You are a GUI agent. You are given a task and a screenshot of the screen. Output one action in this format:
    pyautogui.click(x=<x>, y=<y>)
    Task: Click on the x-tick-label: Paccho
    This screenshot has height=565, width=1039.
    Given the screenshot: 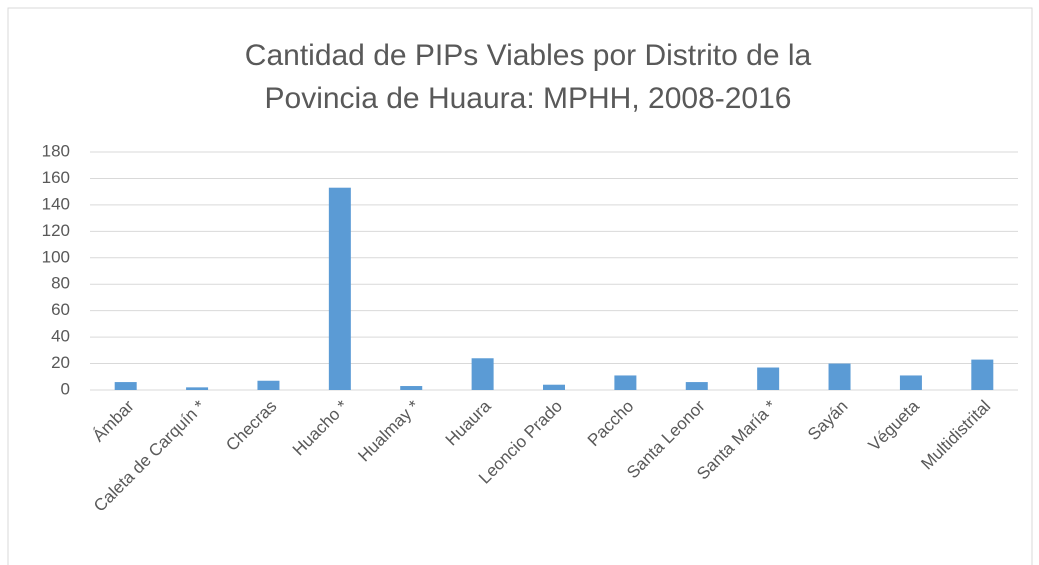 What is the action you would take?
    pyautogui.click(x=611, y=424)
    